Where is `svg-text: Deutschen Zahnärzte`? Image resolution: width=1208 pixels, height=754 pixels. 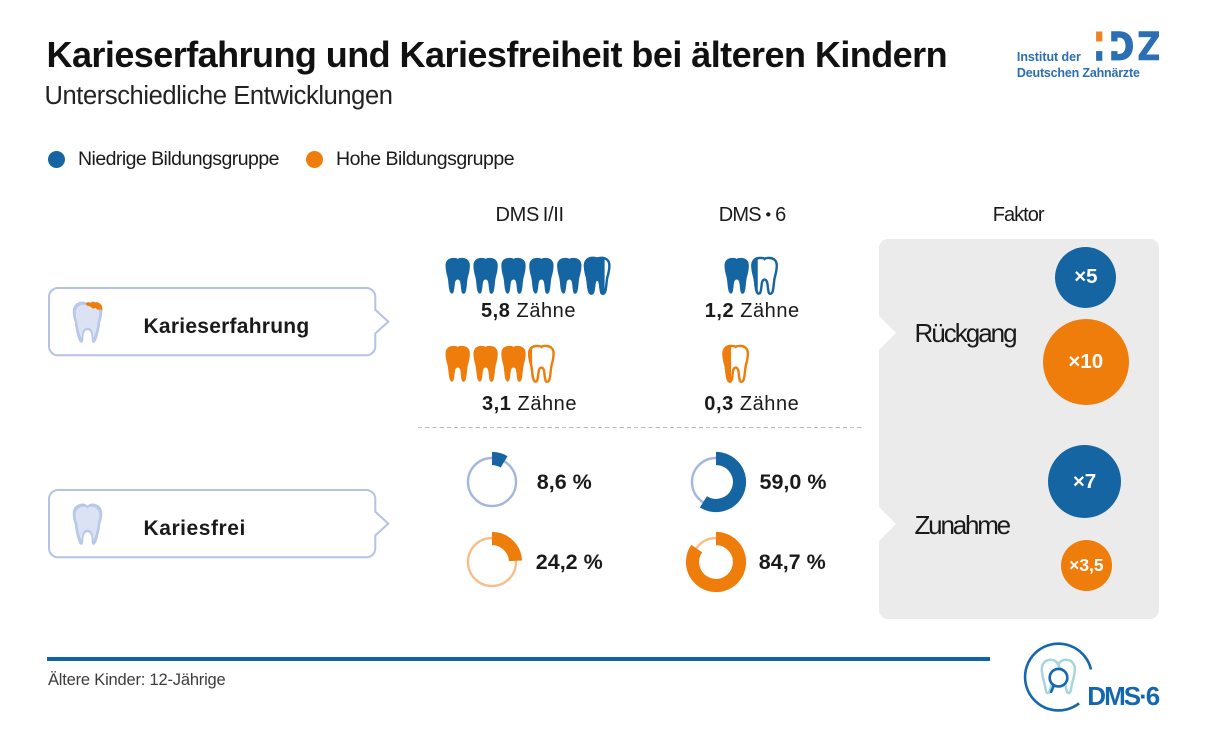 svg-text: Deutschen Zahnärzte is located at coordinates (1078, 73).